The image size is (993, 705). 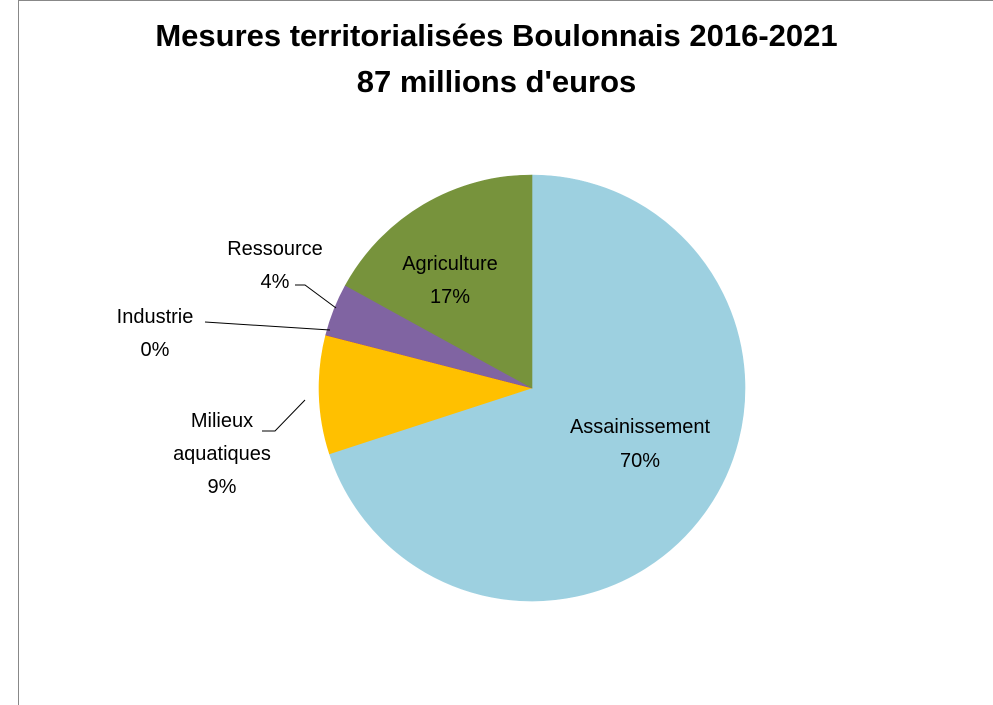 What do you see at coordinates (222, 437) in the screenshot?
I see `slice-label: Milieux aquatiques` at bounding box center [222, 437].